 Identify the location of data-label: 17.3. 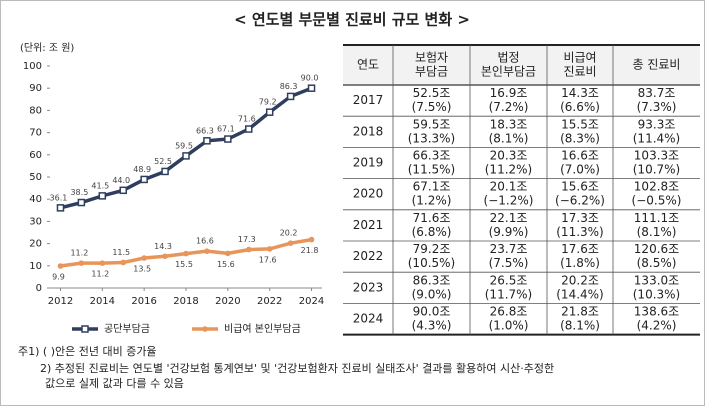
(247, 239).